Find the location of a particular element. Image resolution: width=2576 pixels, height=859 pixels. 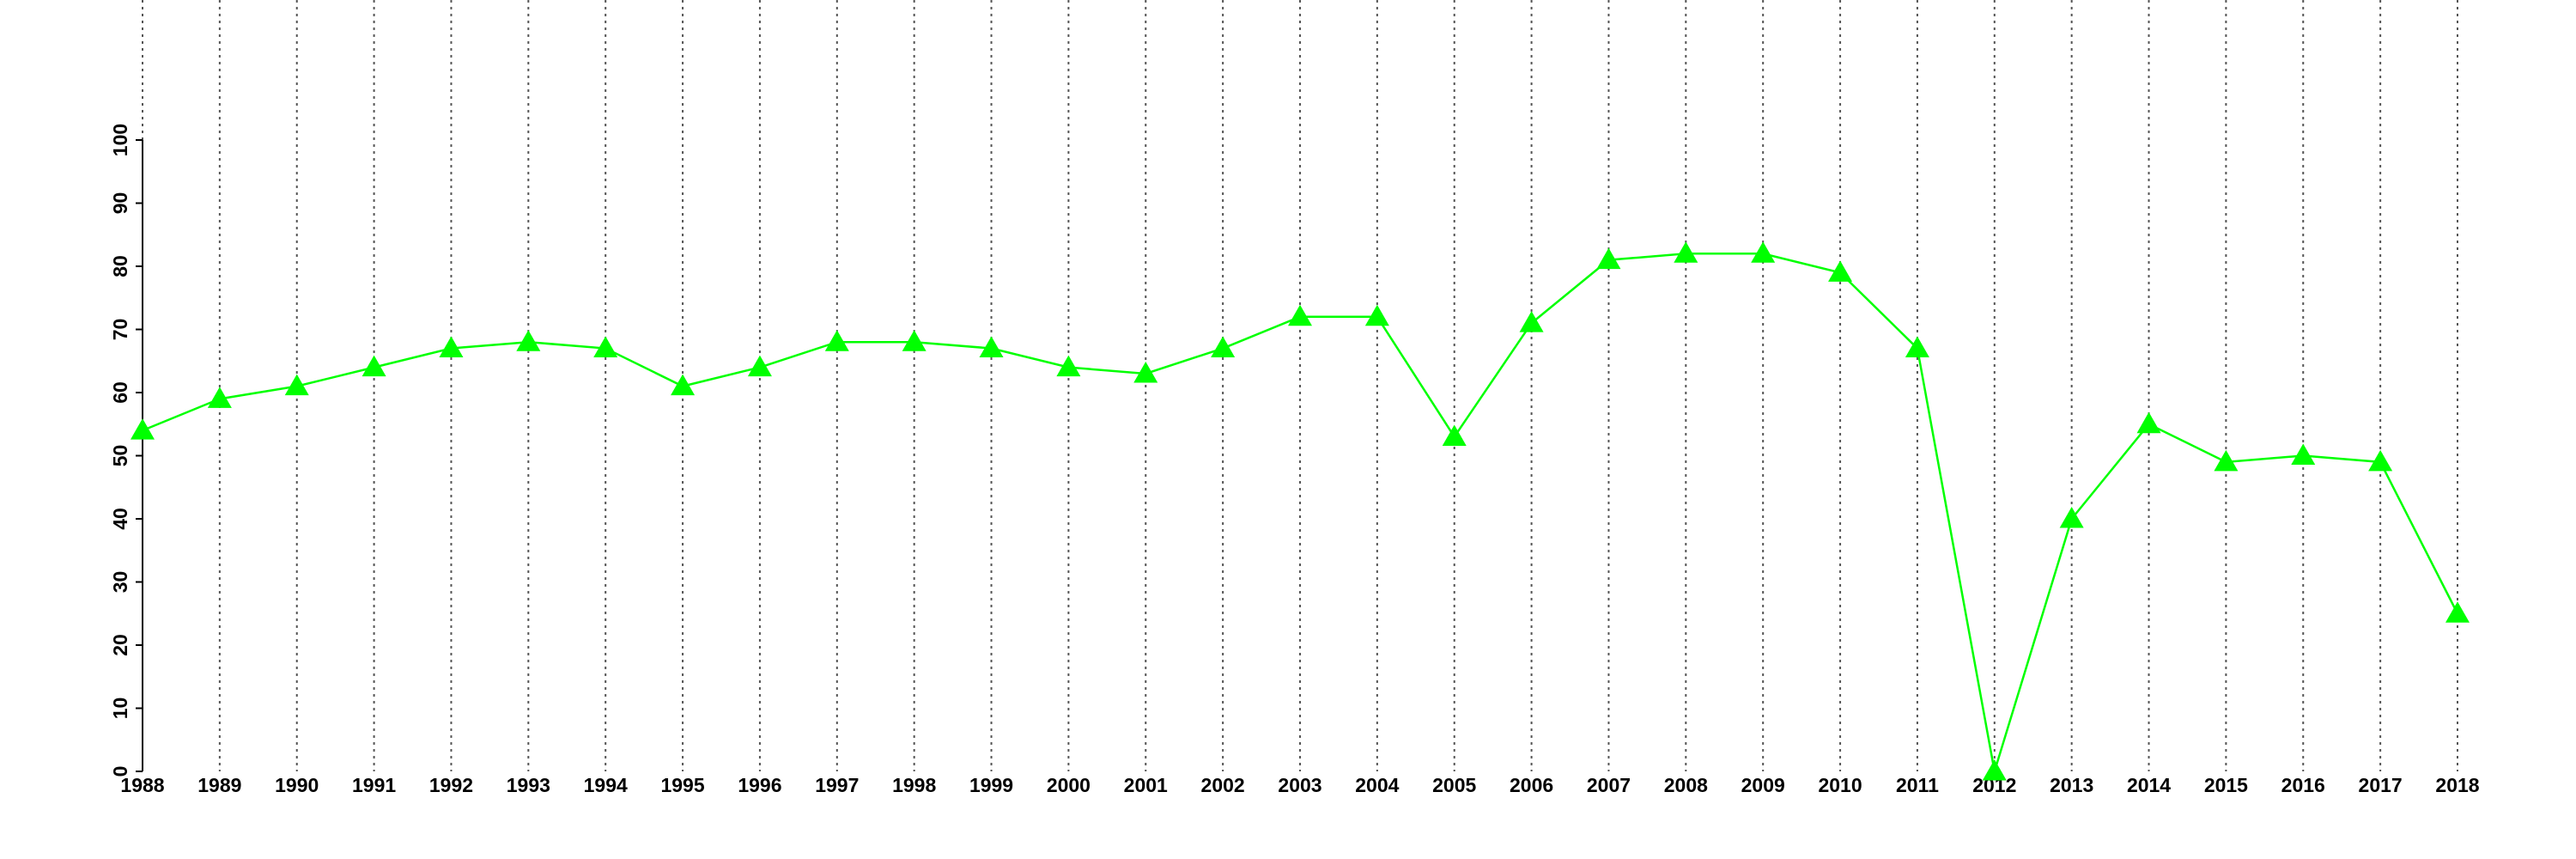

x-tick-label: 1989 is located at coordinates (219, 785).